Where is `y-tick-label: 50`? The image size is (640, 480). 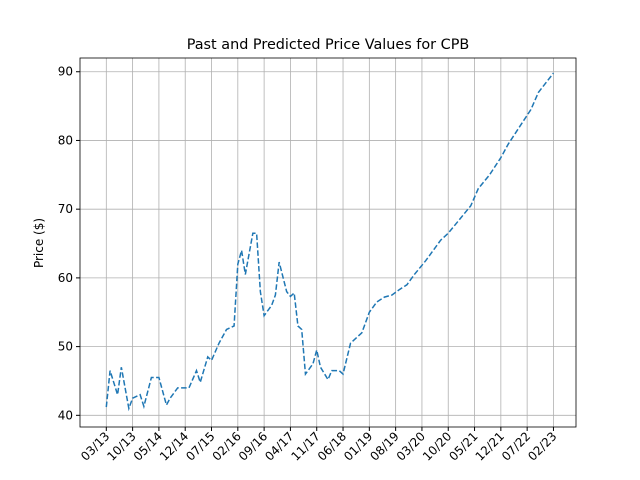 y-tick-label: 50 is located at coordinates (65, 347).